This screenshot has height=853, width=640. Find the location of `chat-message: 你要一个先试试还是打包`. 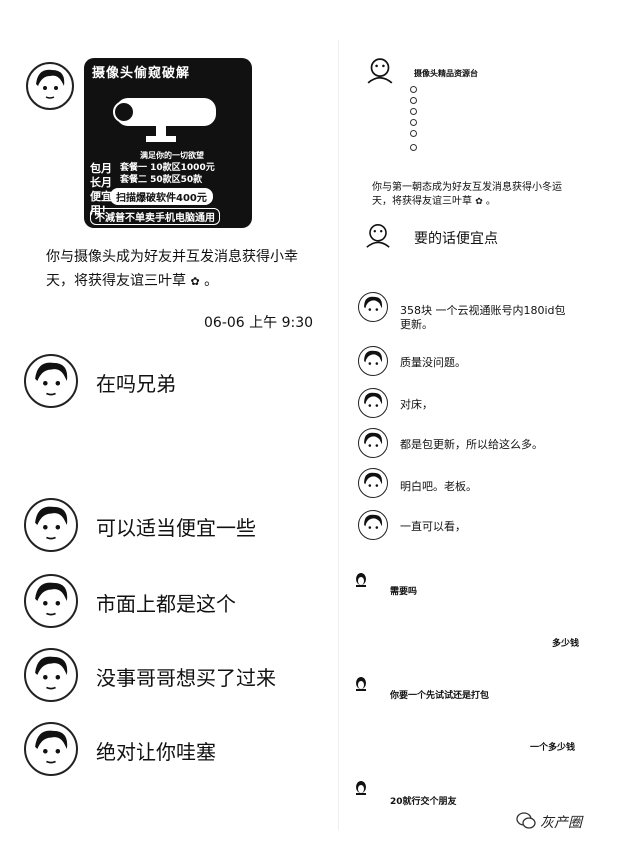

chat-message: 你要一个先试试还是打包 is located at coordinates (440, 696).